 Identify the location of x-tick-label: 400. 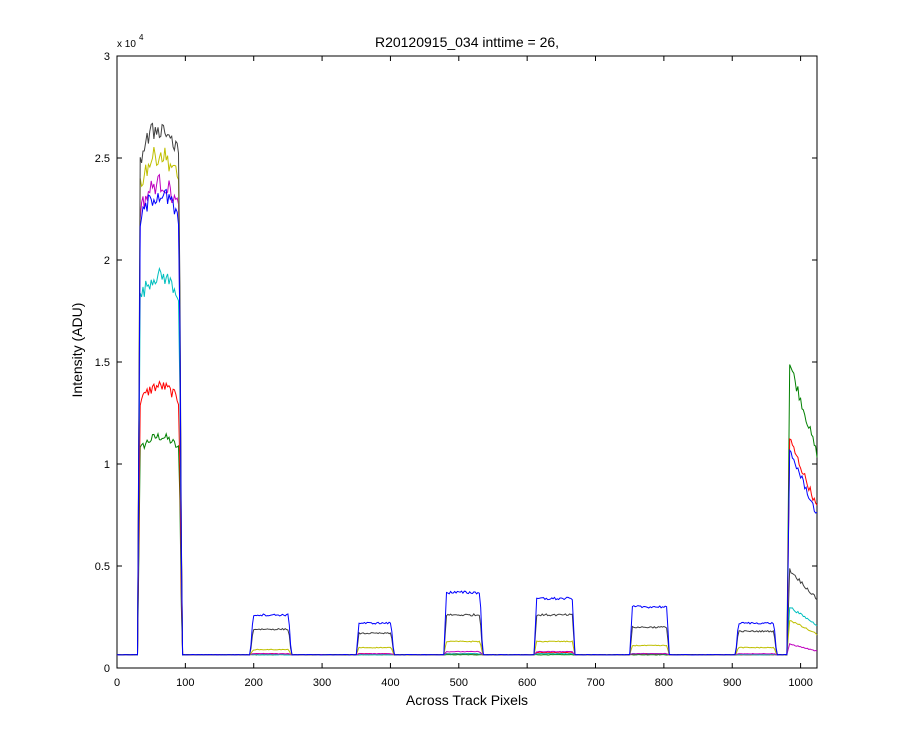
(390, 683).